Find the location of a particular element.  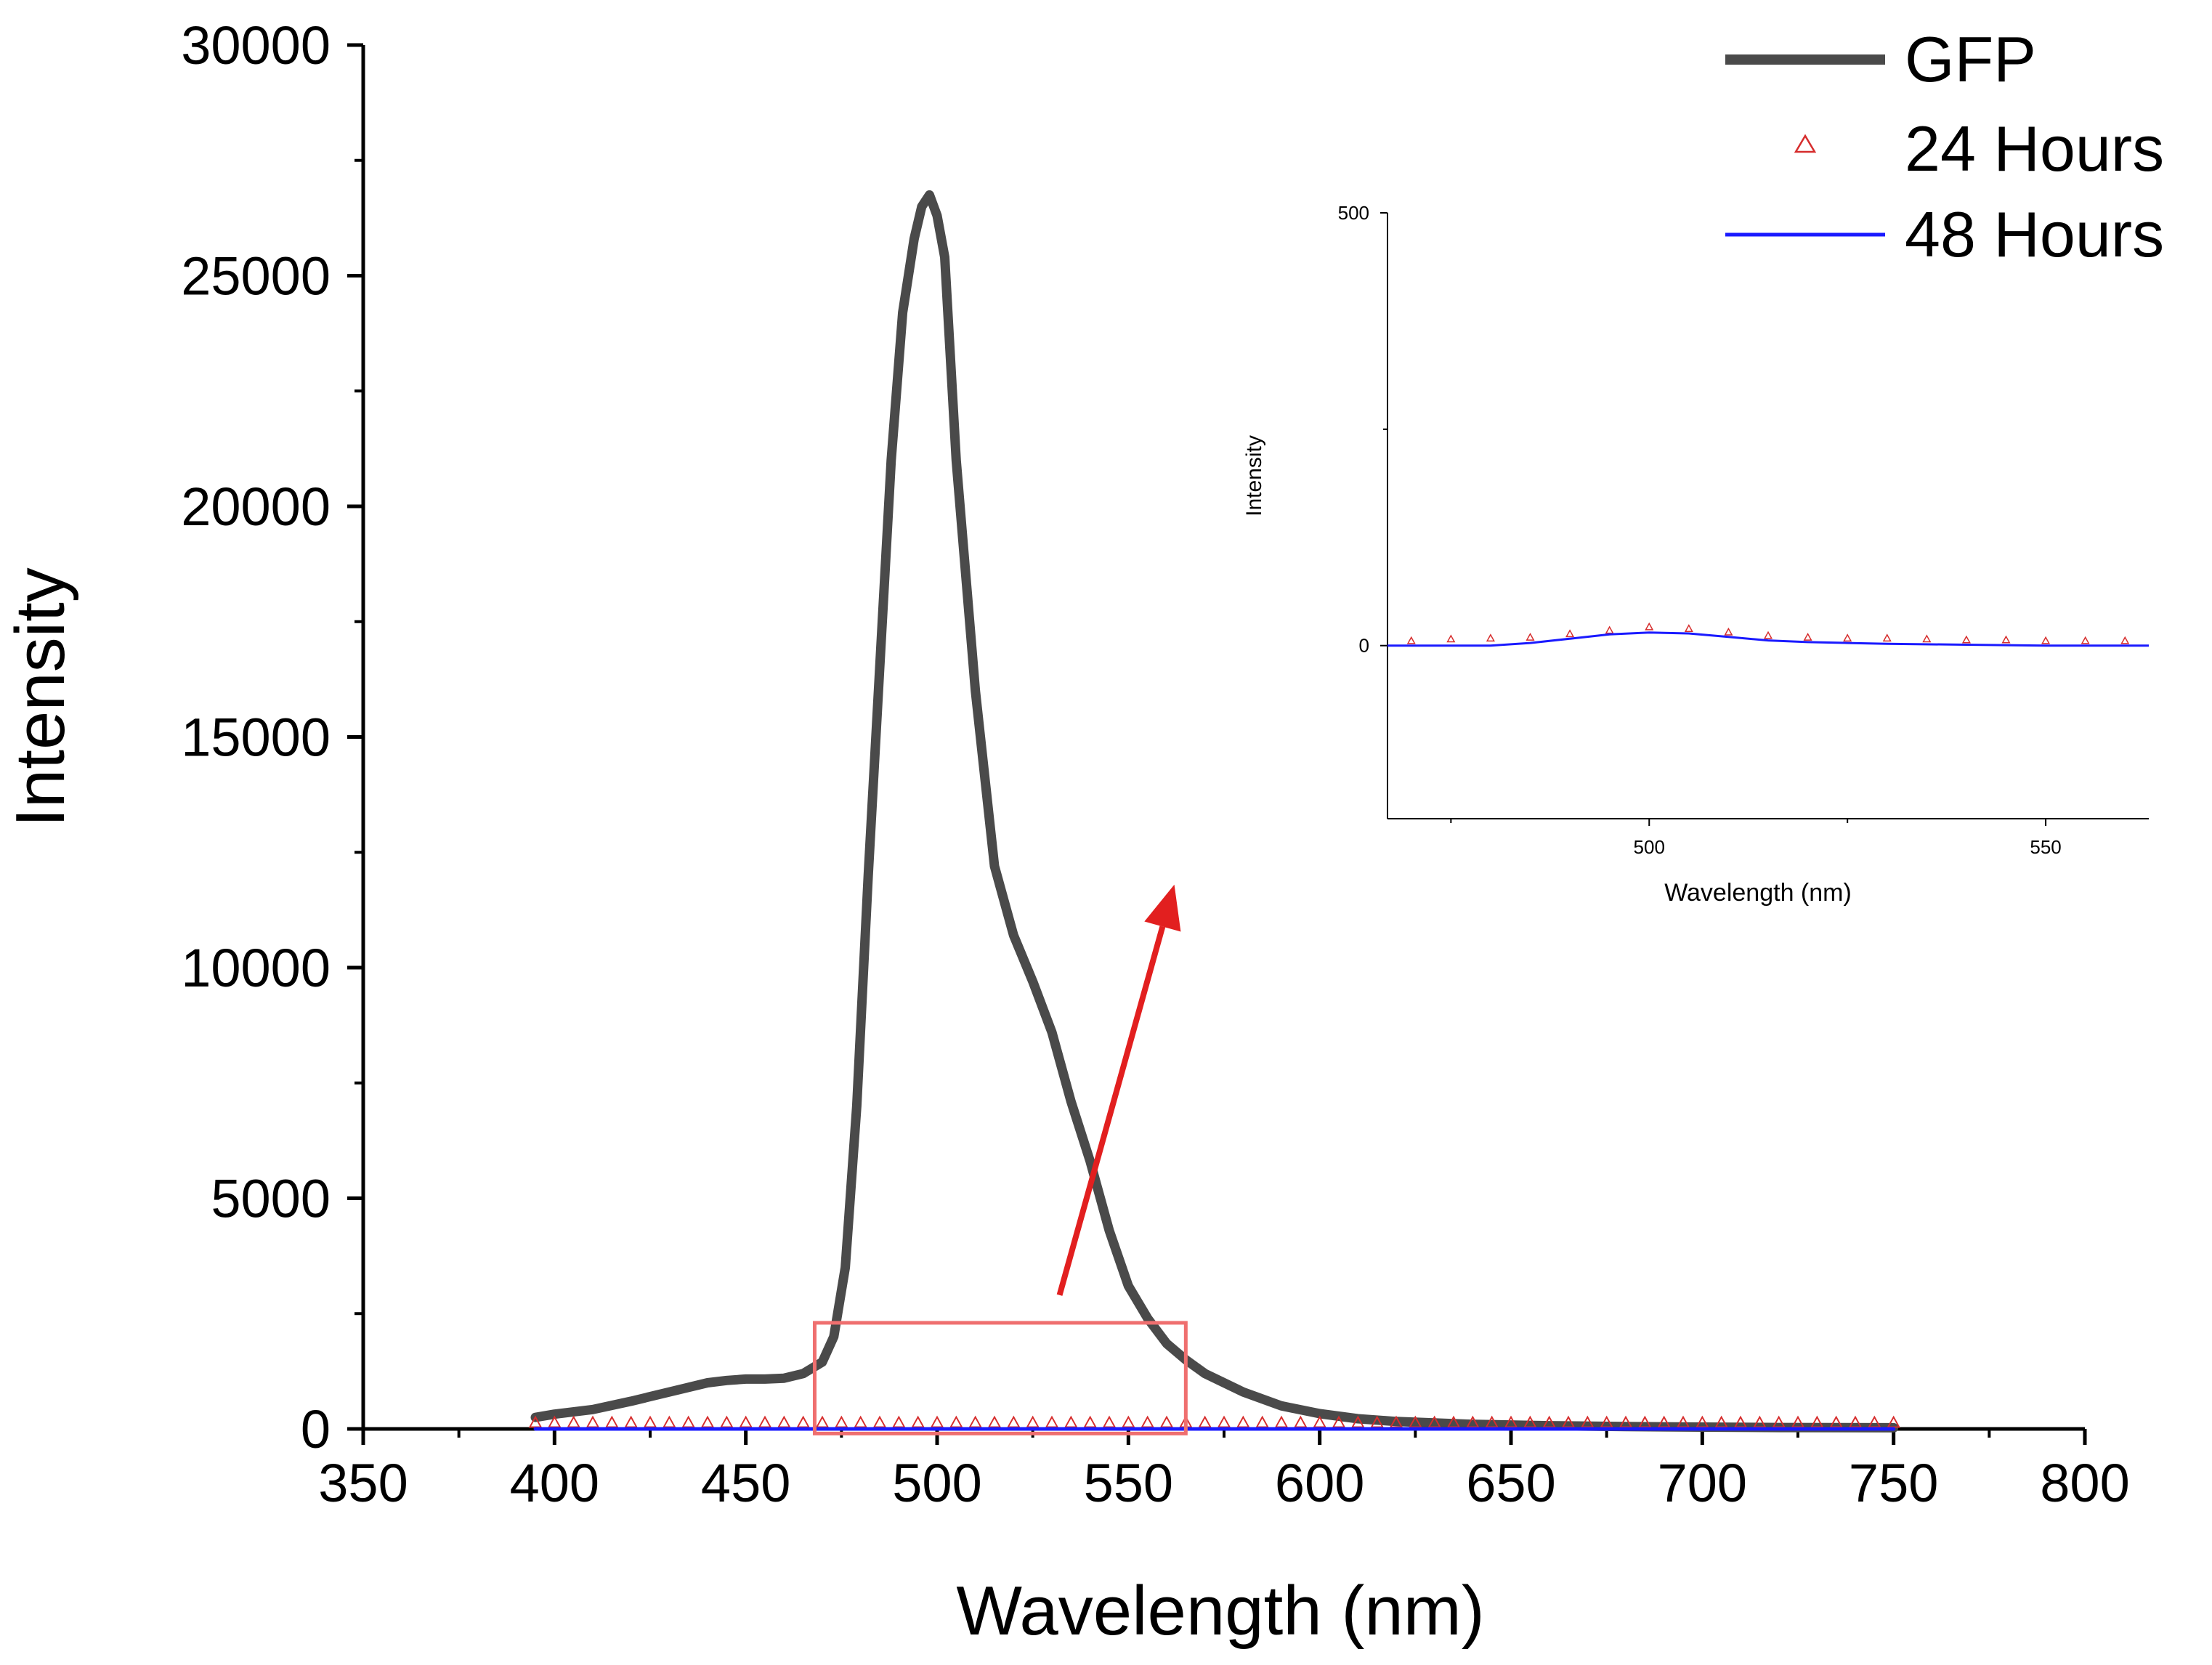

x-tick-label: 650 is located at coordinates (1511, 1483).